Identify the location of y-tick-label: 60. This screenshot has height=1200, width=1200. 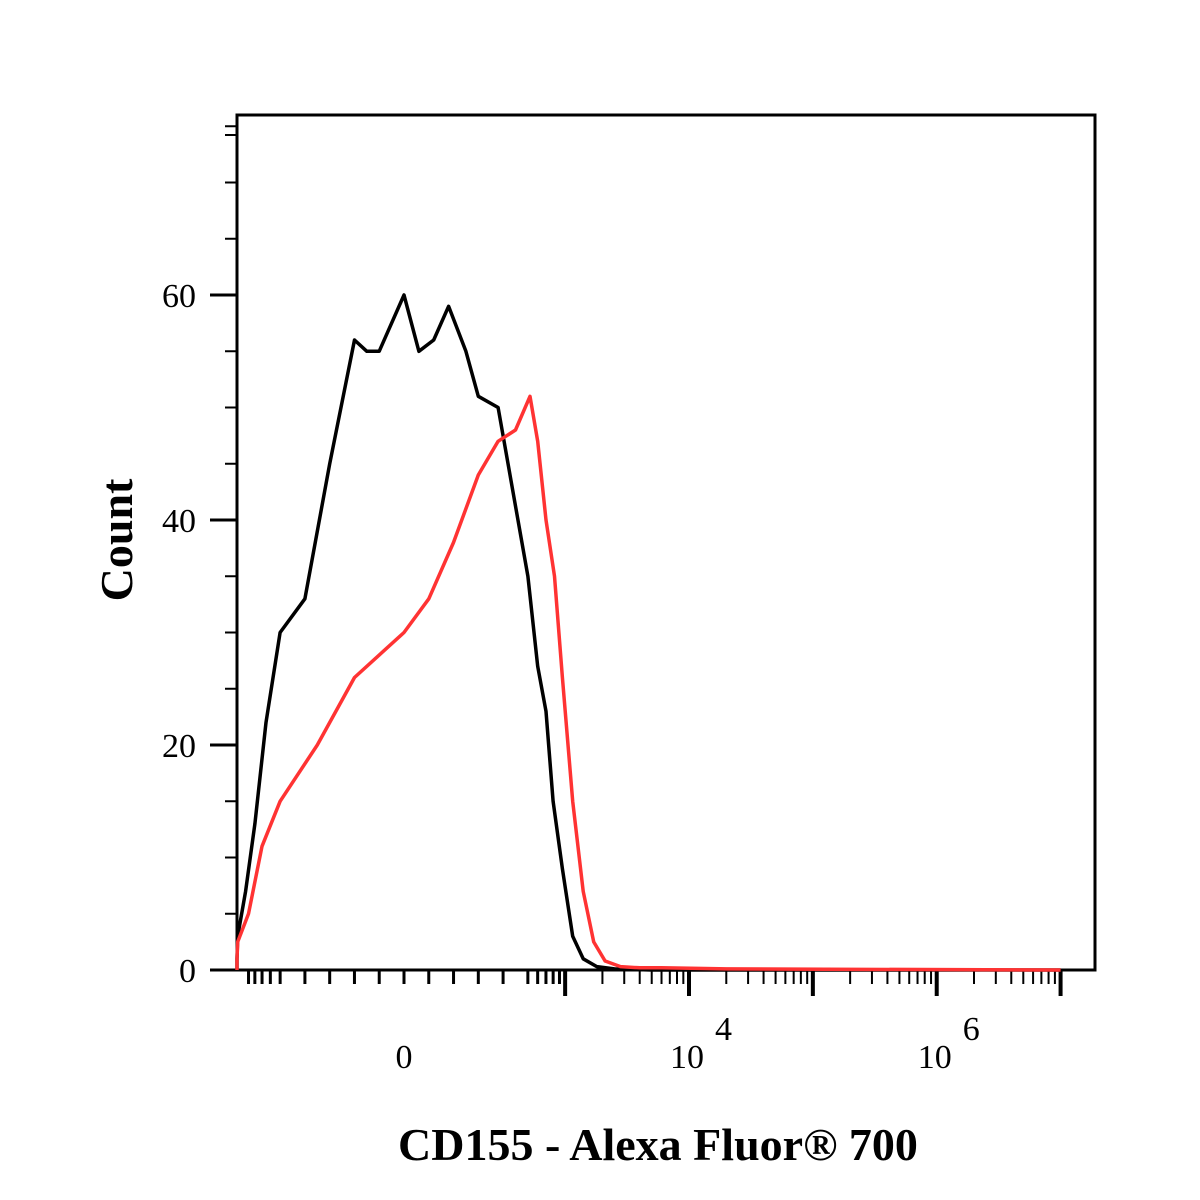
(179, 296).